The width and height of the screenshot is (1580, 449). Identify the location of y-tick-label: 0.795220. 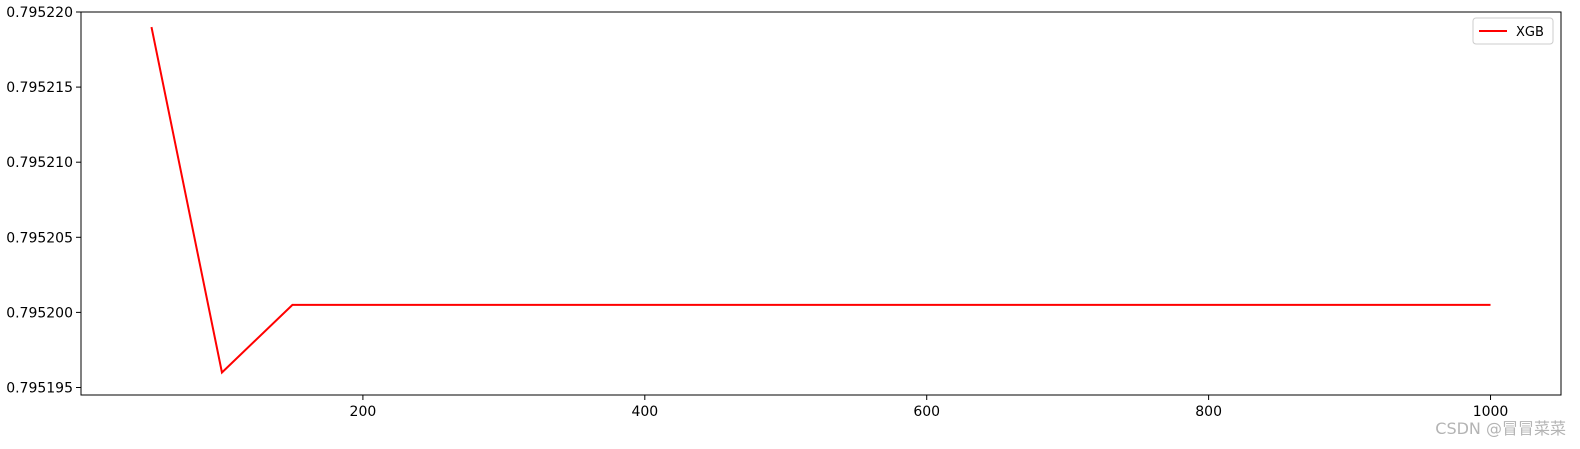
(39, 13).